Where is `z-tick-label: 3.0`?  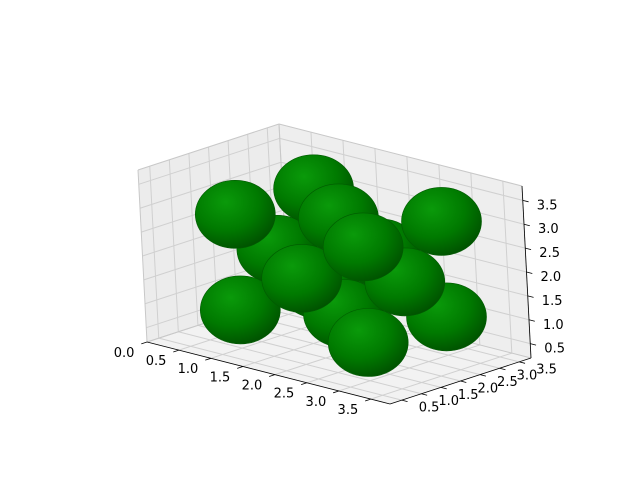
z-tick-label: 3.0 is located at coordinates (548, 229).